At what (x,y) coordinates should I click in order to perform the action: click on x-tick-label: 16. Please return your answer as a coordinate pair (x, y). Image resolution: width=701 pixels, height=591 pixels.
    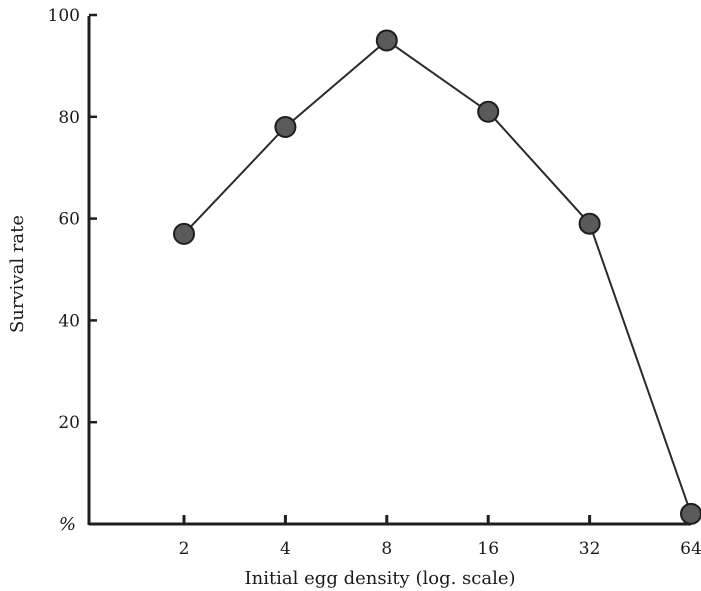
    Looking at the image, I should click on (488, 549).